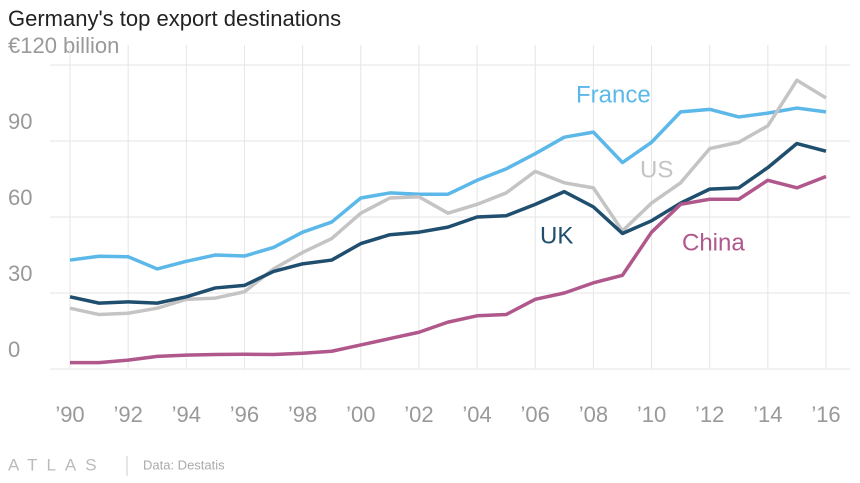 Image resolution: width=860 pixels, height=483 pixels. What do you see at coordinates (535, 414) in the screenshot?
I see `x-tick-label: ’06` at bounding box center [535, 414].